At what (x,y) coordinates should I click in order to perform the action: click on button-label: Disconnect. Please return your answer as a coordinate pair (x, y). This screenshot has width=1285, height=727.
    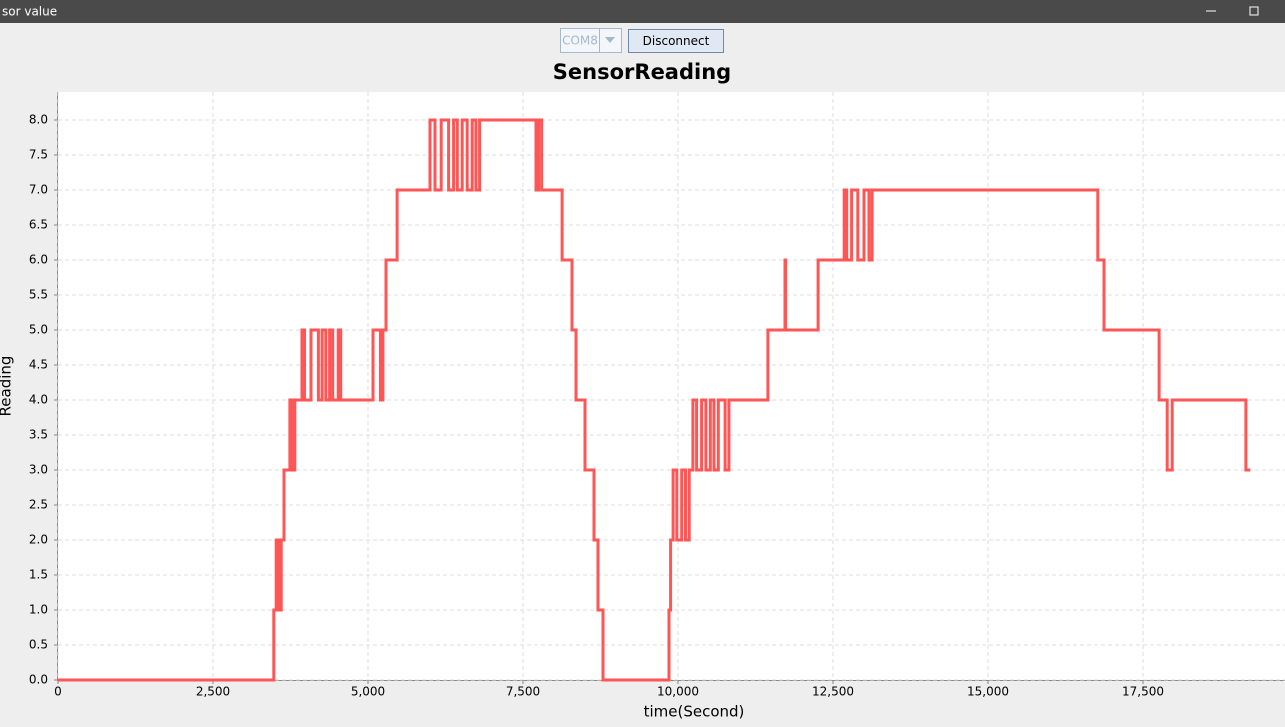
    Looking at the image, I should click on (676, 41).